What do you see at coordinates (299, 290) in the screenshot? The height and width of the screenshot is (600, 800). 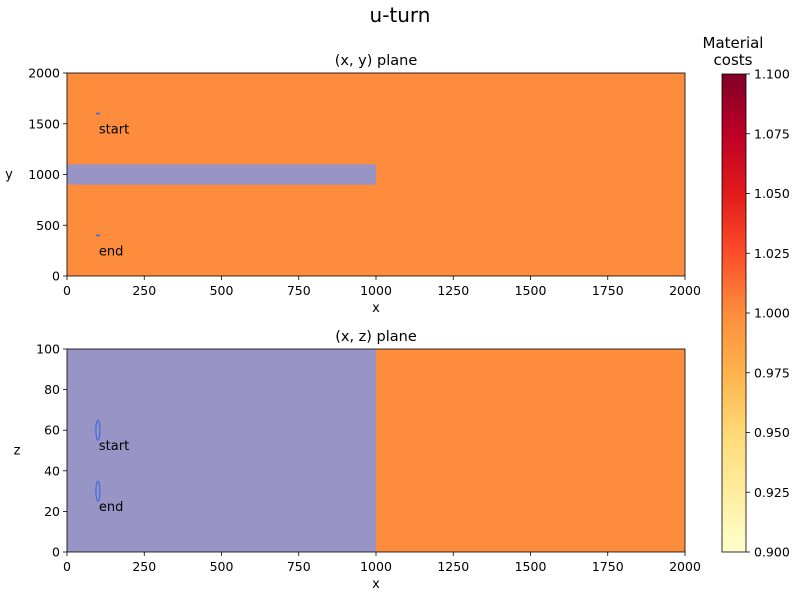 I see `xy-xtick-label: 750` at bounding box center [299, 290].